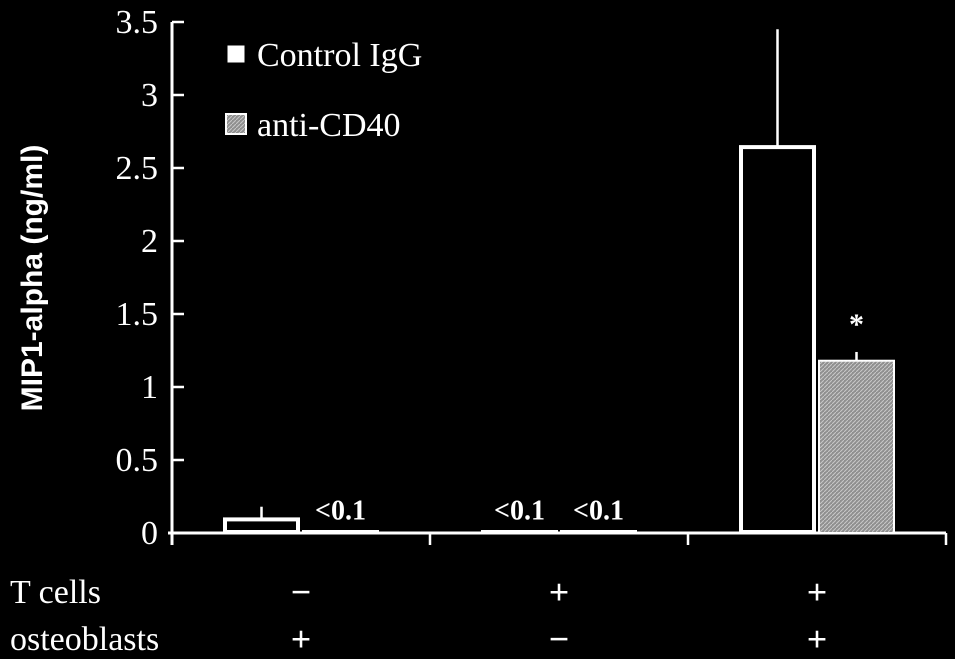 The width and height of the screenshot is (955, 659). I want to click on y-tick-label: 3, so click(149, 95).